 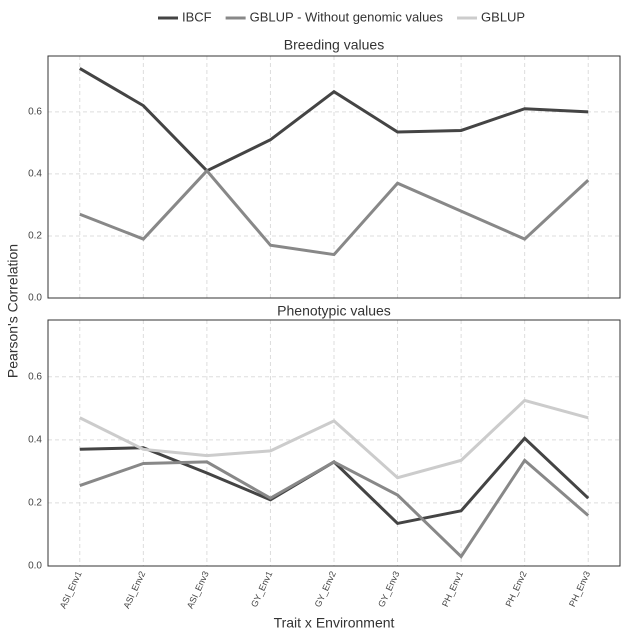 What do you see at coordinates (334, 311) in the screenshot?
I see `panel-title: Phenotypic values` at bounding box center [334, 311].